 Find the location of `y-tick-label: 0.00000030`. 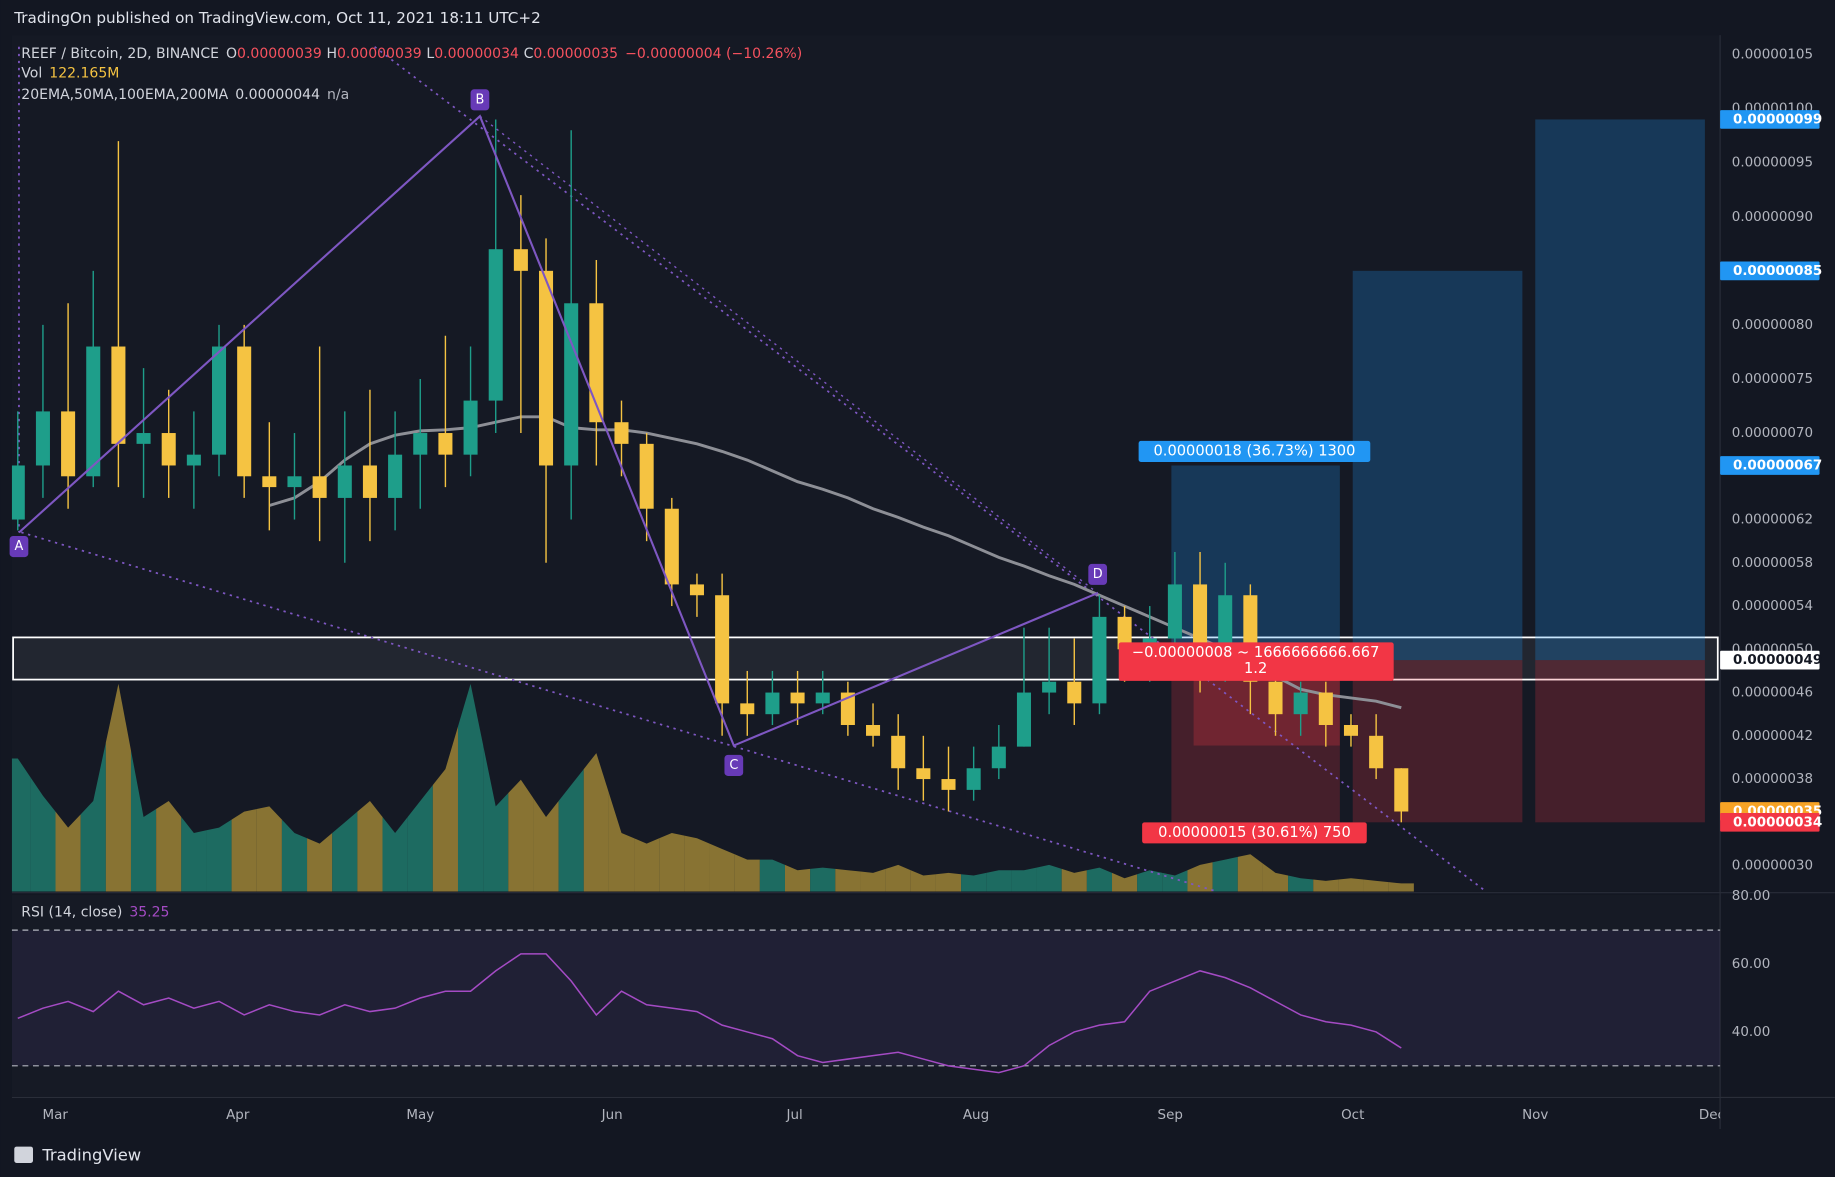

y-tick-label: 0.00000030 is located at coordinates (1772, 866).